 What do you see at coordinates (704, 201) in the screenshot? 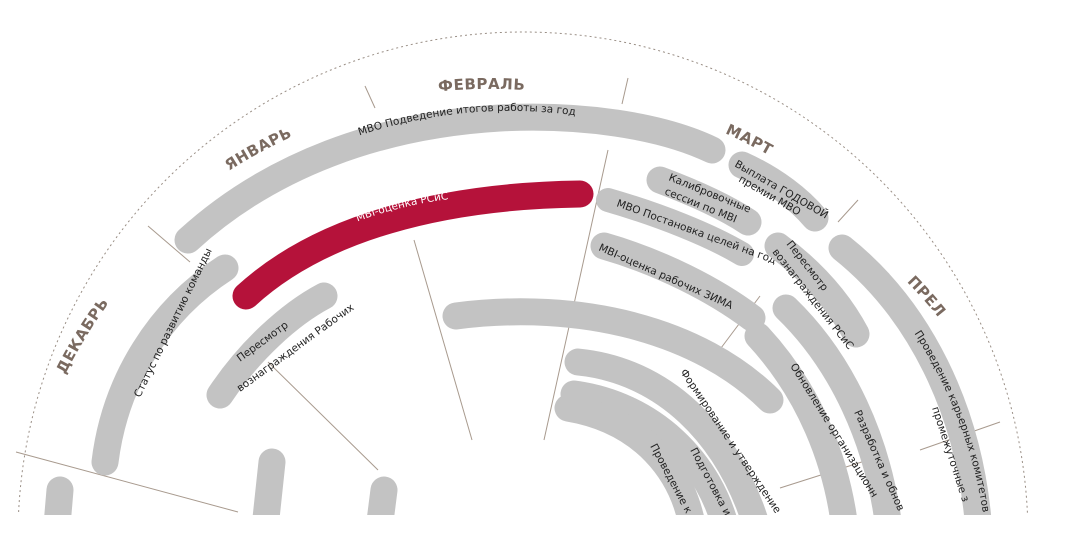
I see `band-calibration` at bounding box center [704, 201].